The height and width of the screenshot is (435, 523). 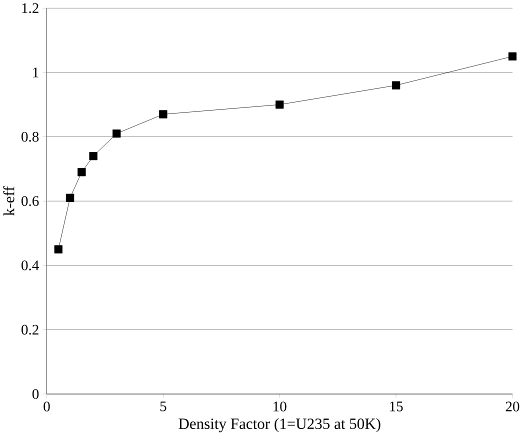 I want to click on y-tick-label: 0.6, so click(x=30, y=201).